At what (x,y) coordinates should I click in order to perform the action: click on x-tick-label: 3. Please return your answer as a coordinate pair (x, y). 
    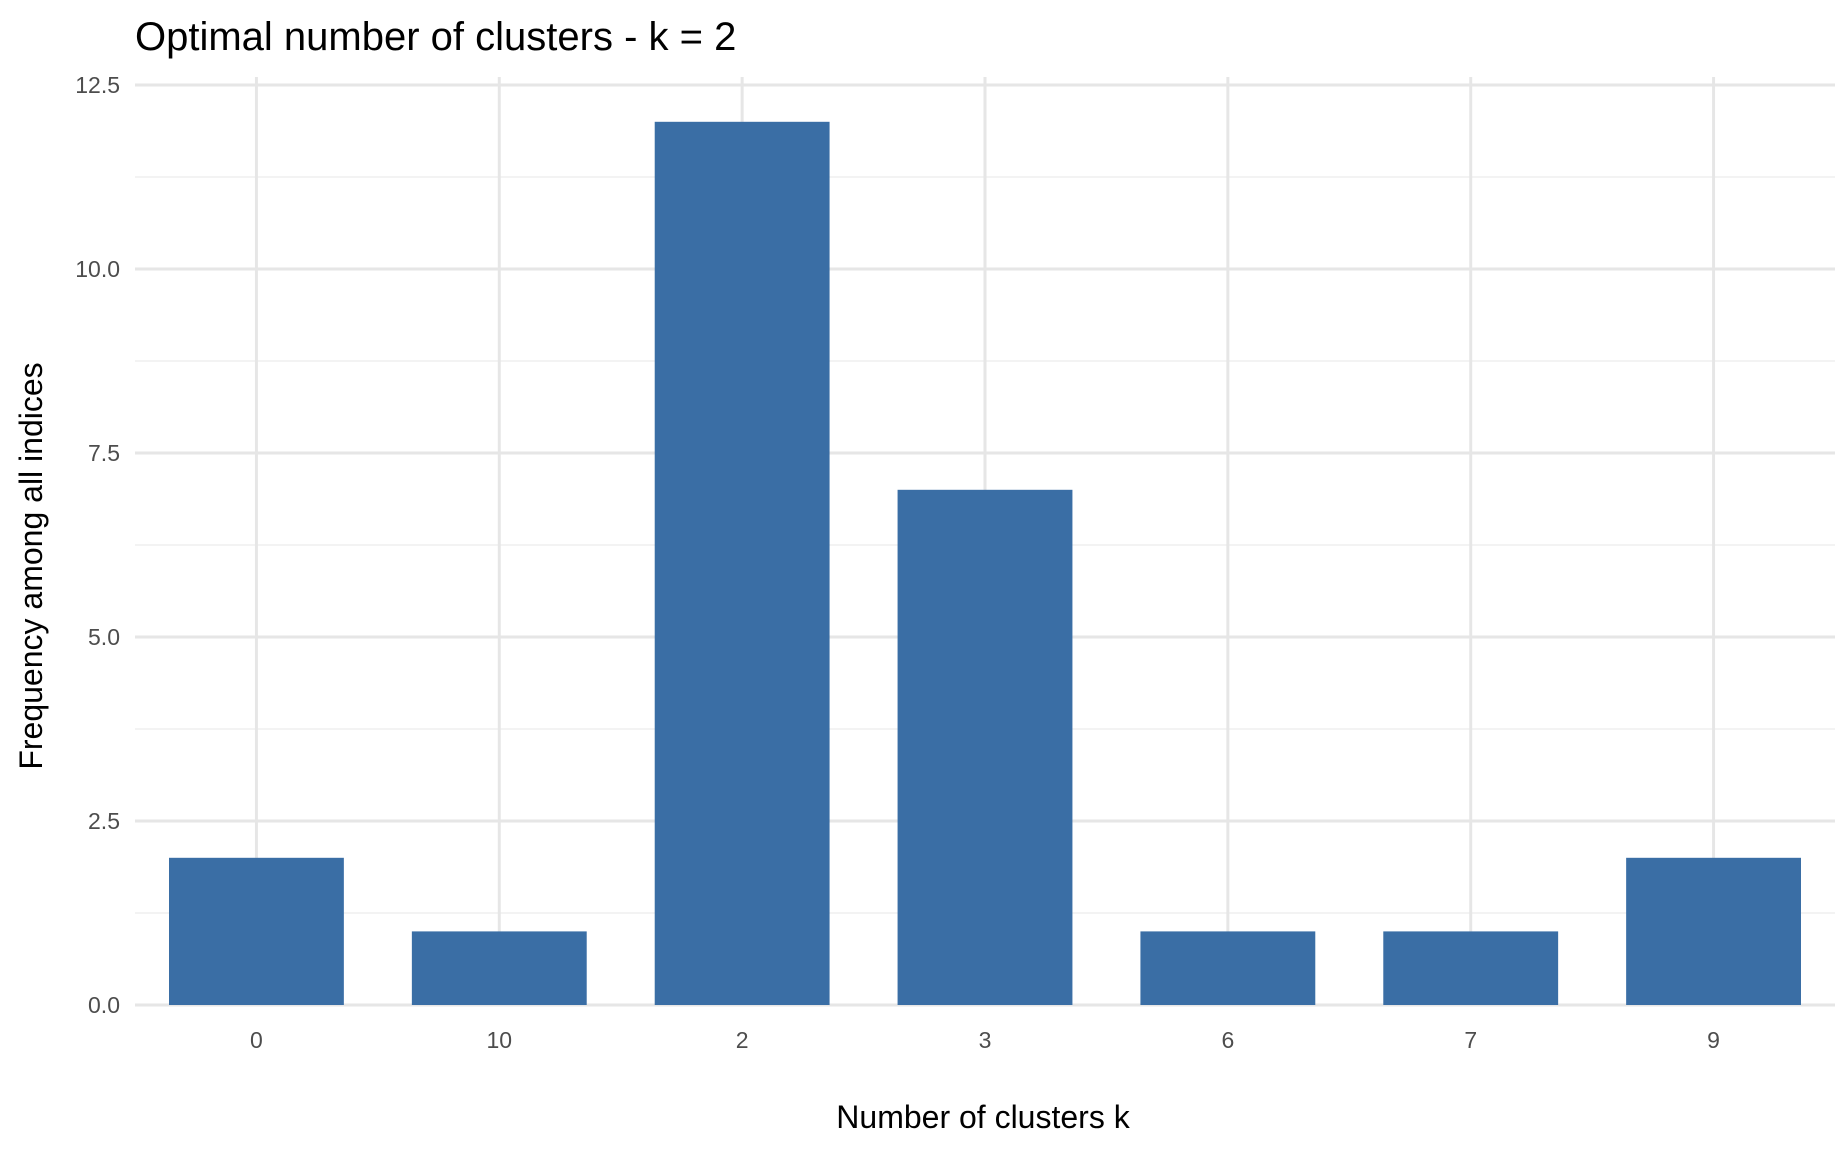
    Looking at the image, I should click on (985, 1040).